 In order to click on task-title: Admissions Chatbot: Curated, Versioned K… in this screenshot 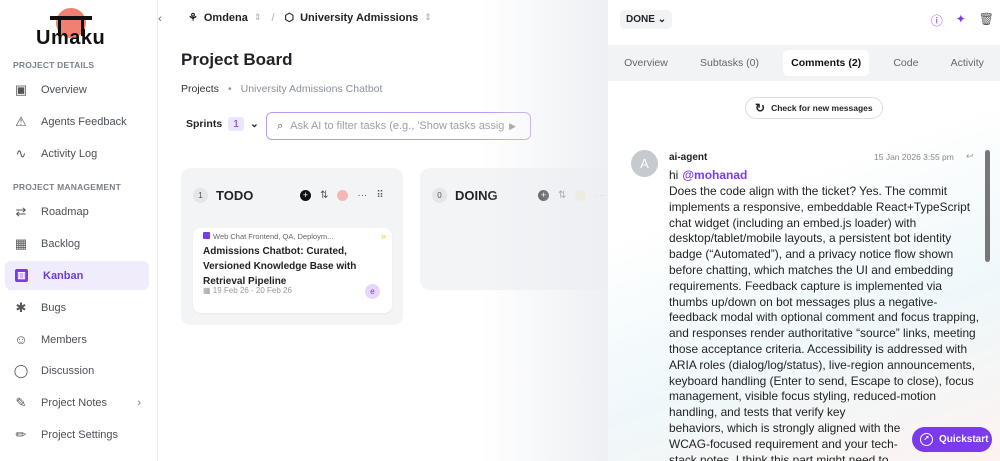, I will do `click(280, 266)`.